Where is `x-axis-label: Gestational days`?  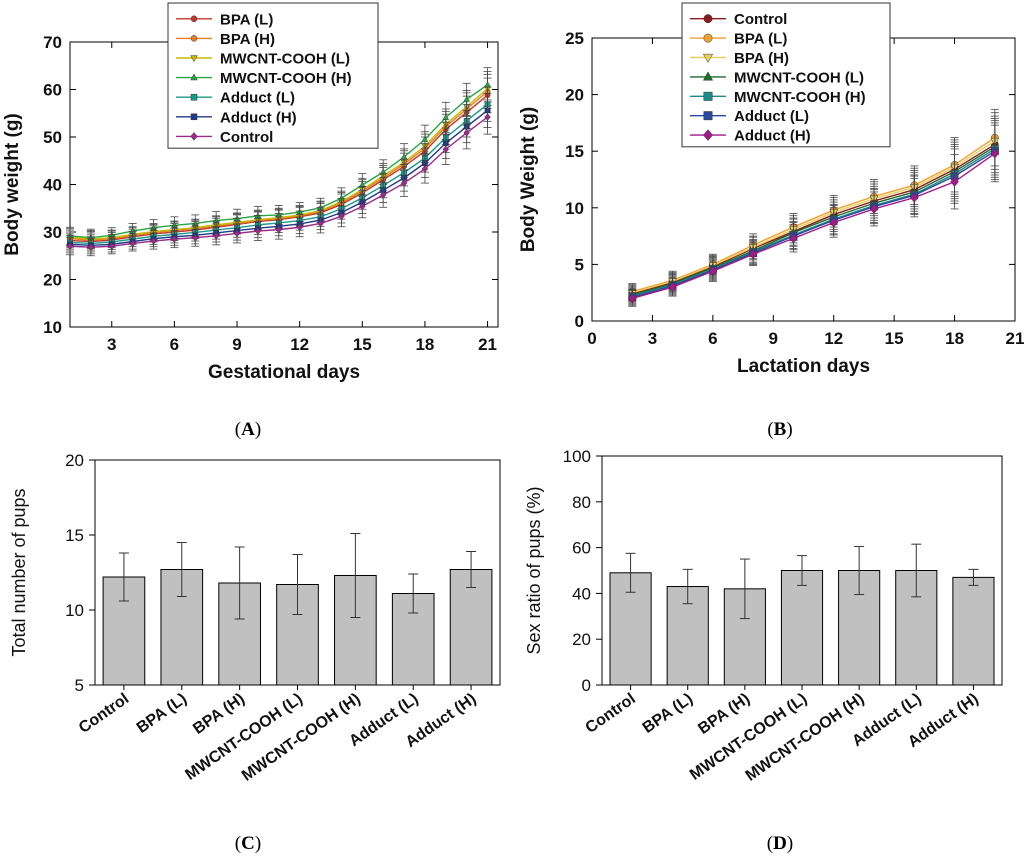 x-axis-label: Gestational days is located at coordinates (284, 372).